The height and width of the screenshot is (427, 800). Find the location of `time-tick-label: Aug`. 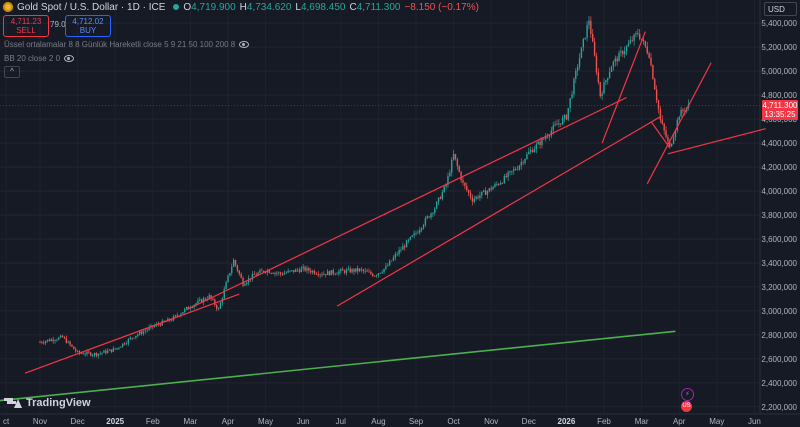

time-tick-label: Aug is located at coordinates (378, 421).